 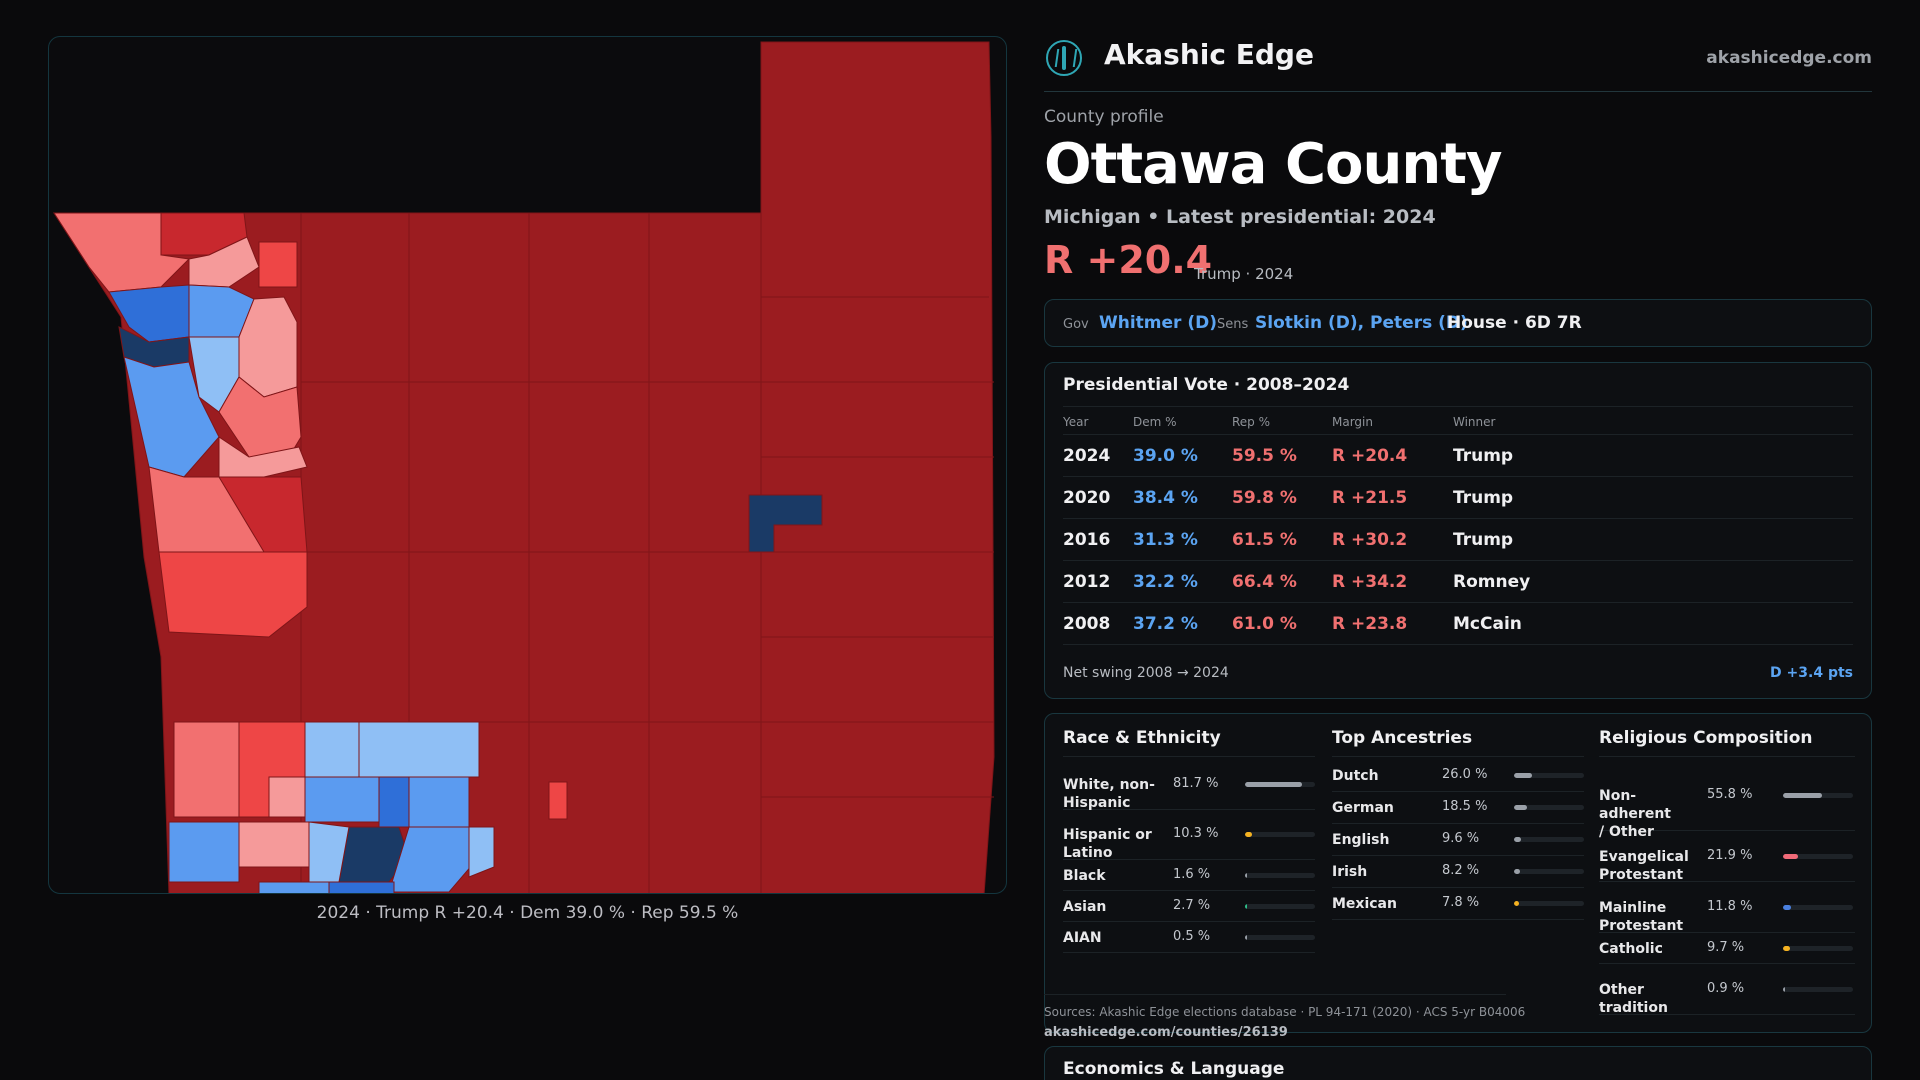 I want to click on table-row: 2012 32.2 % 66.4 % R +34.2 Romney, so click(x=1458, y=581).